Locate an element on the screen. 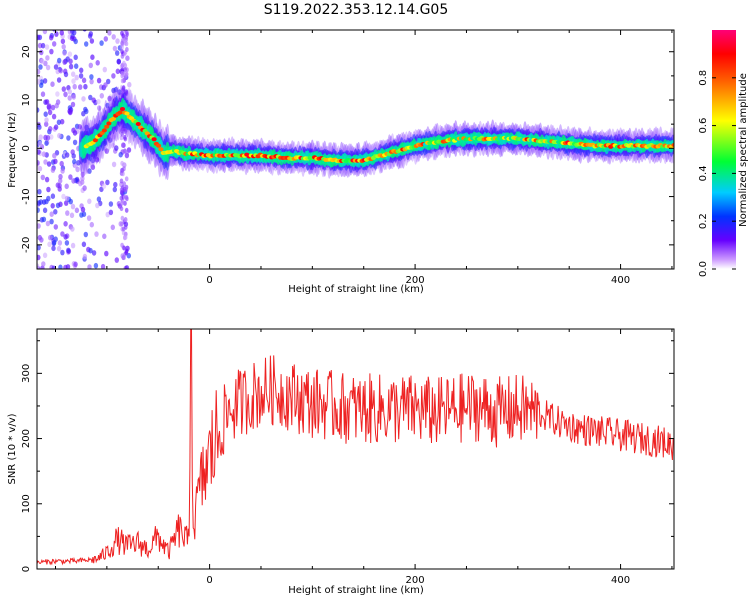  colorbar-tick-label: 0.2 is located at coordinates (703, 221).